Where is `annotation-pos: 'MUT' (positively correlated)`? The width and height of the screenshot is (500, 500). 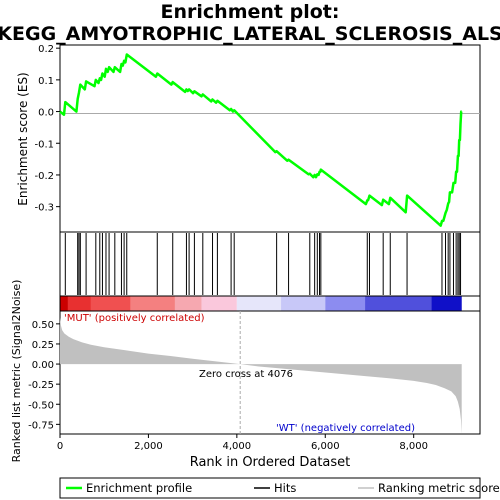
annotation-pos: 'MUT' (positively correlated) is located at coordinates (134, 318).